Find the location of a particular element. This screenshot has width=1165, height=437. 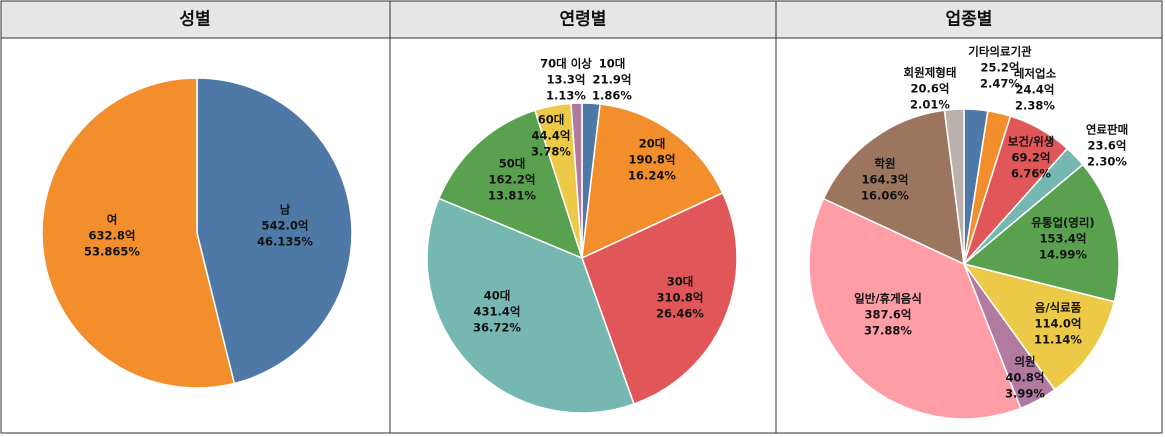

slice-label: 20대 is located at coordinates (652, 144).